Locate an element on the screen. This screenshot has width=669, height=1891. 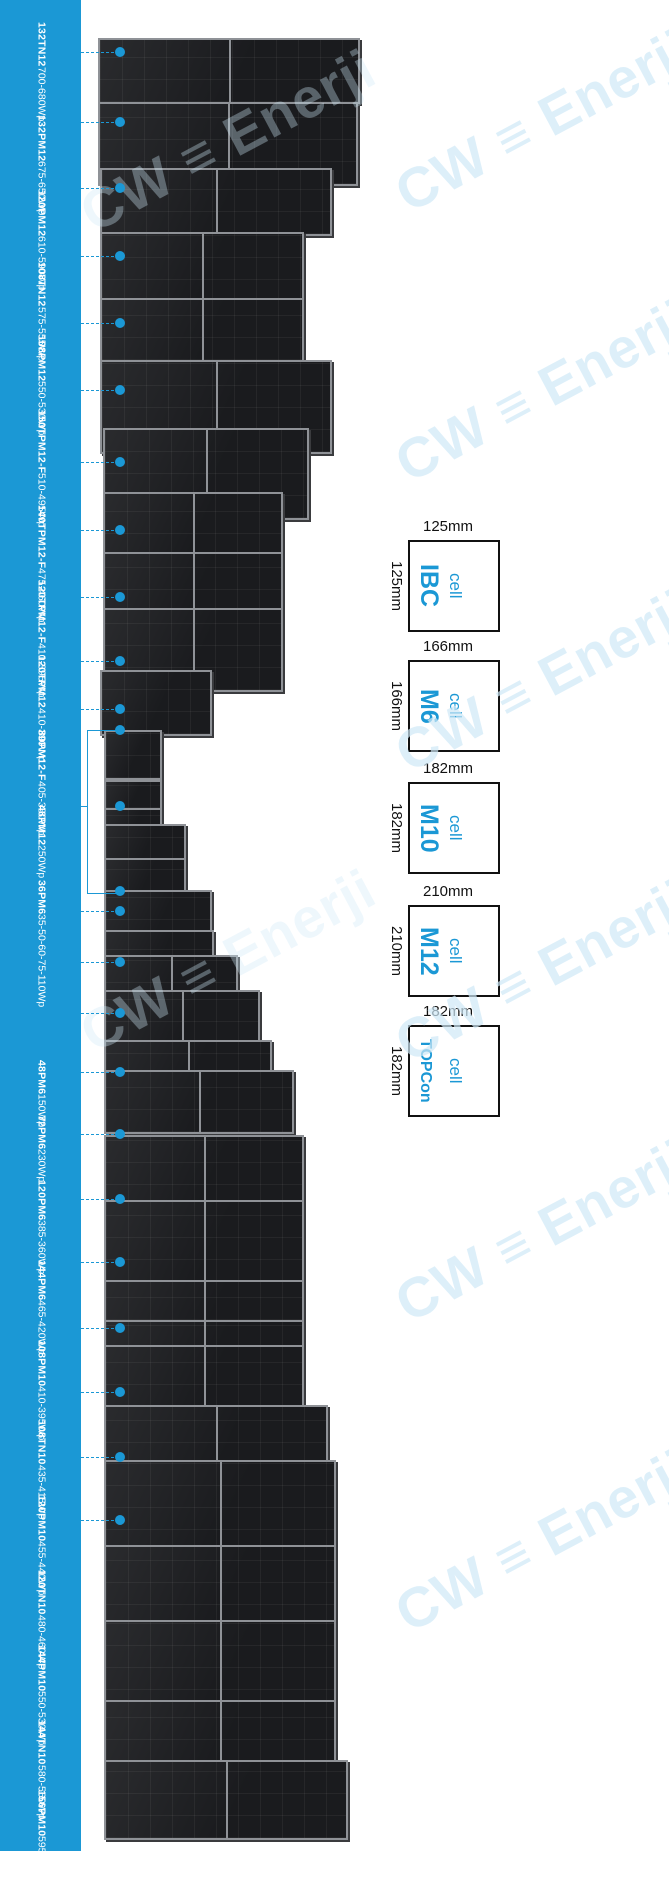
model-power: 700-680Wp is located at coordinates (41, 93).